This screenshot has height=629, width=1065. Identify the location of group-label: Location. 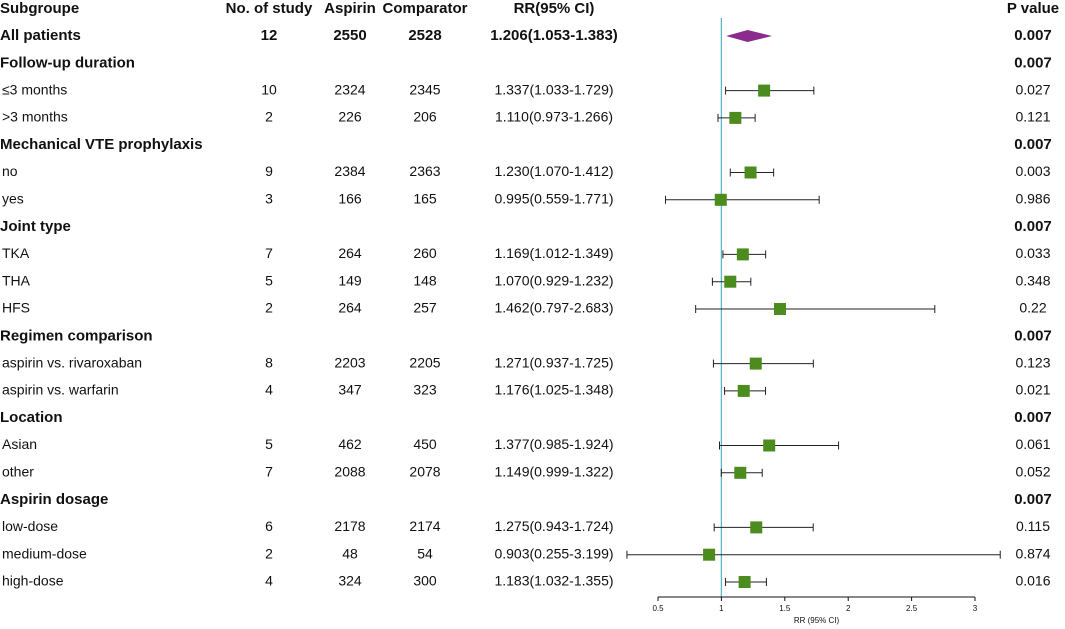
(31, 417).